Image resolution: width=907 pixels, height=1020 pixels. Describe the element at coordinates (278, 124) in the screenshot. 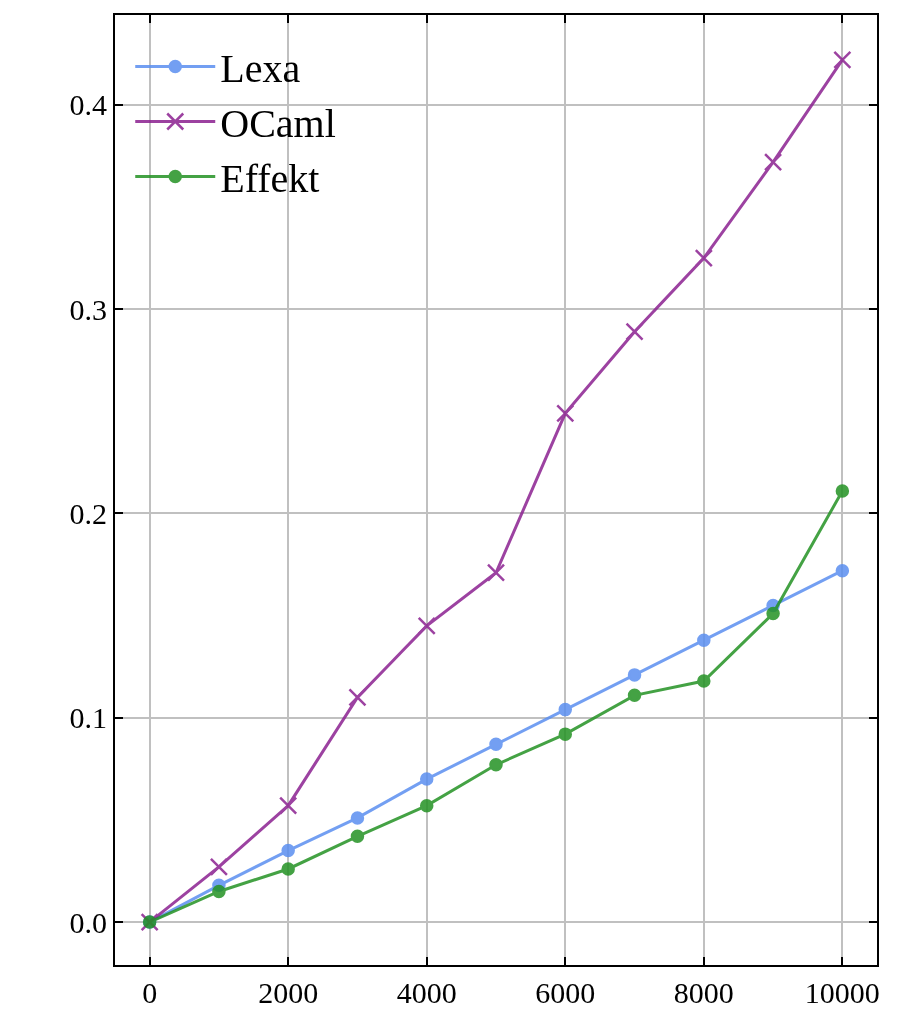

I see `legend-label: OCaml` at that location.